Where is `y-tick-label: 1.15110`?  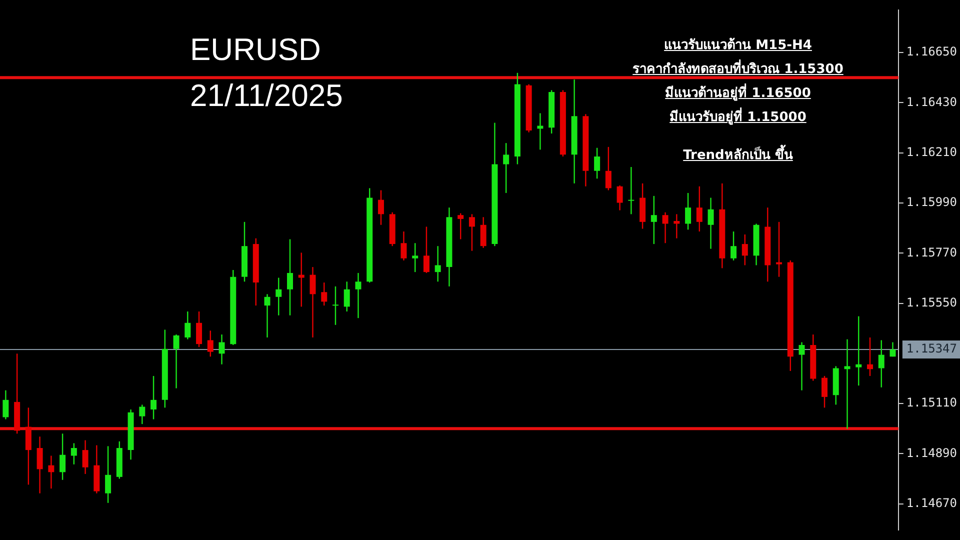 y-tick-label: 1.15110 is located at coordinates (932, 403).